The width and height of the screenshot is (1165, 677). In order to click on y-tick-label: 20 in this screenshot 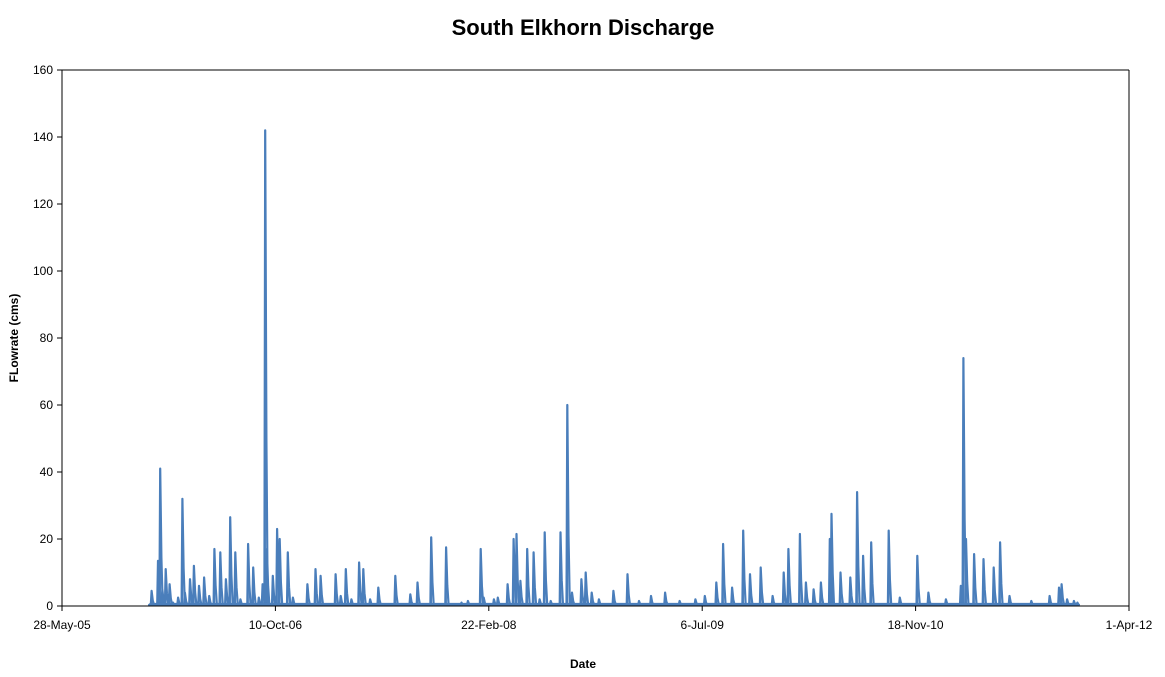, I will do `click(47, 539)`.